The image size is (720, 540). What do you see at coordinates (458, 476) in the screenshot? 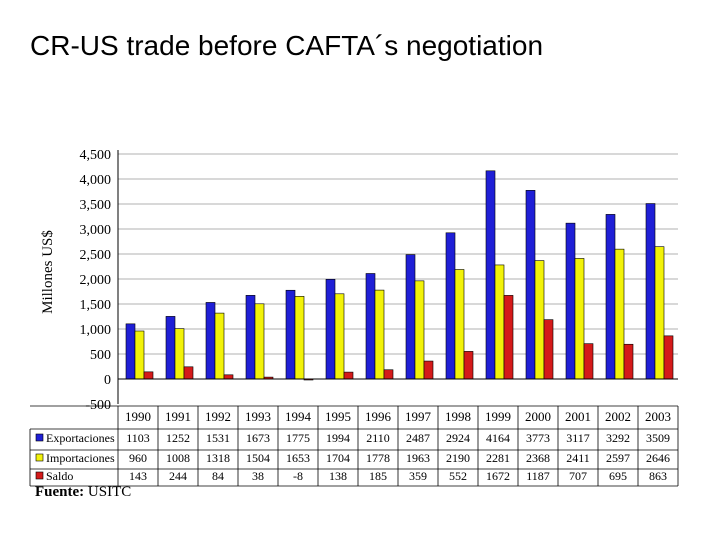
I see `table-cell: 552` at bounding box center [458, 476].